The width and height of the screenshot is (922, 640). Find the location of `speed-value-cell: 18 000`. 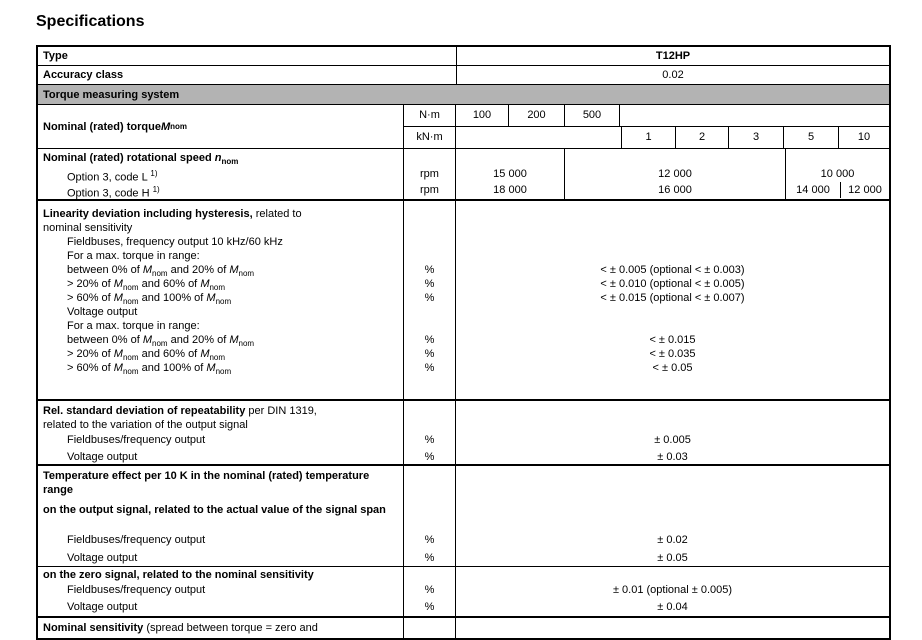

speed-value-cell: 18 000 is located at coordinates (510, 190).